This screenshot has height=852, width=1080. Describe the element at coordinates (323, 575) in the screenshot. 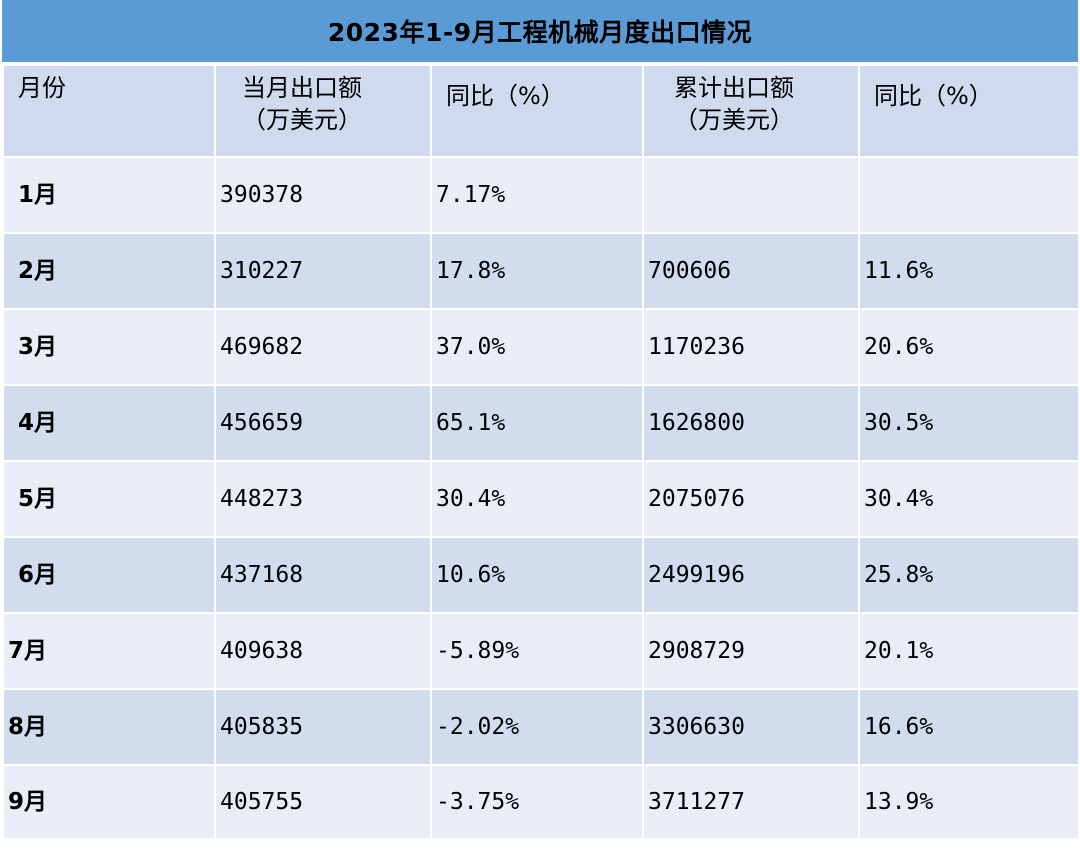

I see `cell-monthly-export: 437168` at that location.